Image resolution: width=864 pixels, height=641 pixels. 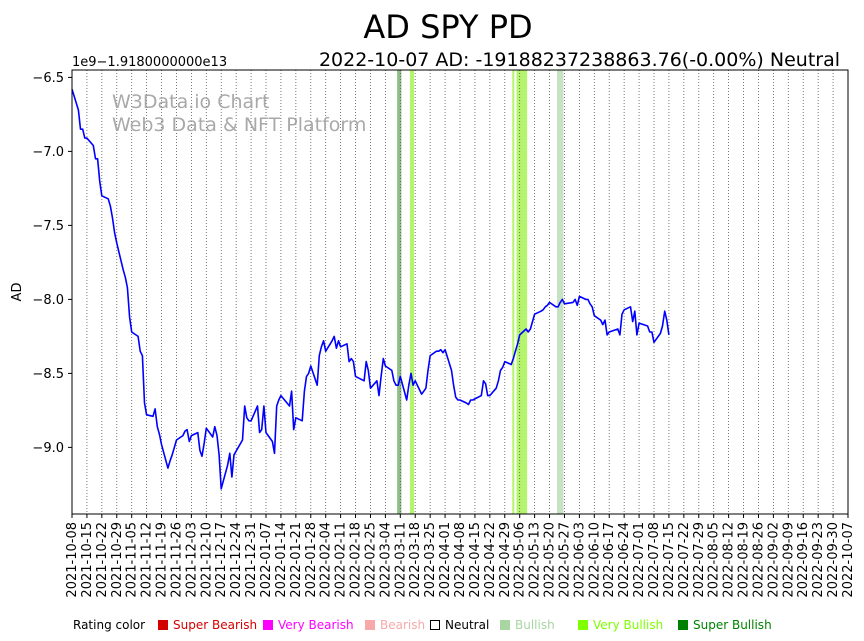 What do you see at coordinates (699, 560) in the screenshot?
I see `x-tick-label: 2022-07-29` at bounding box center [699, 560].